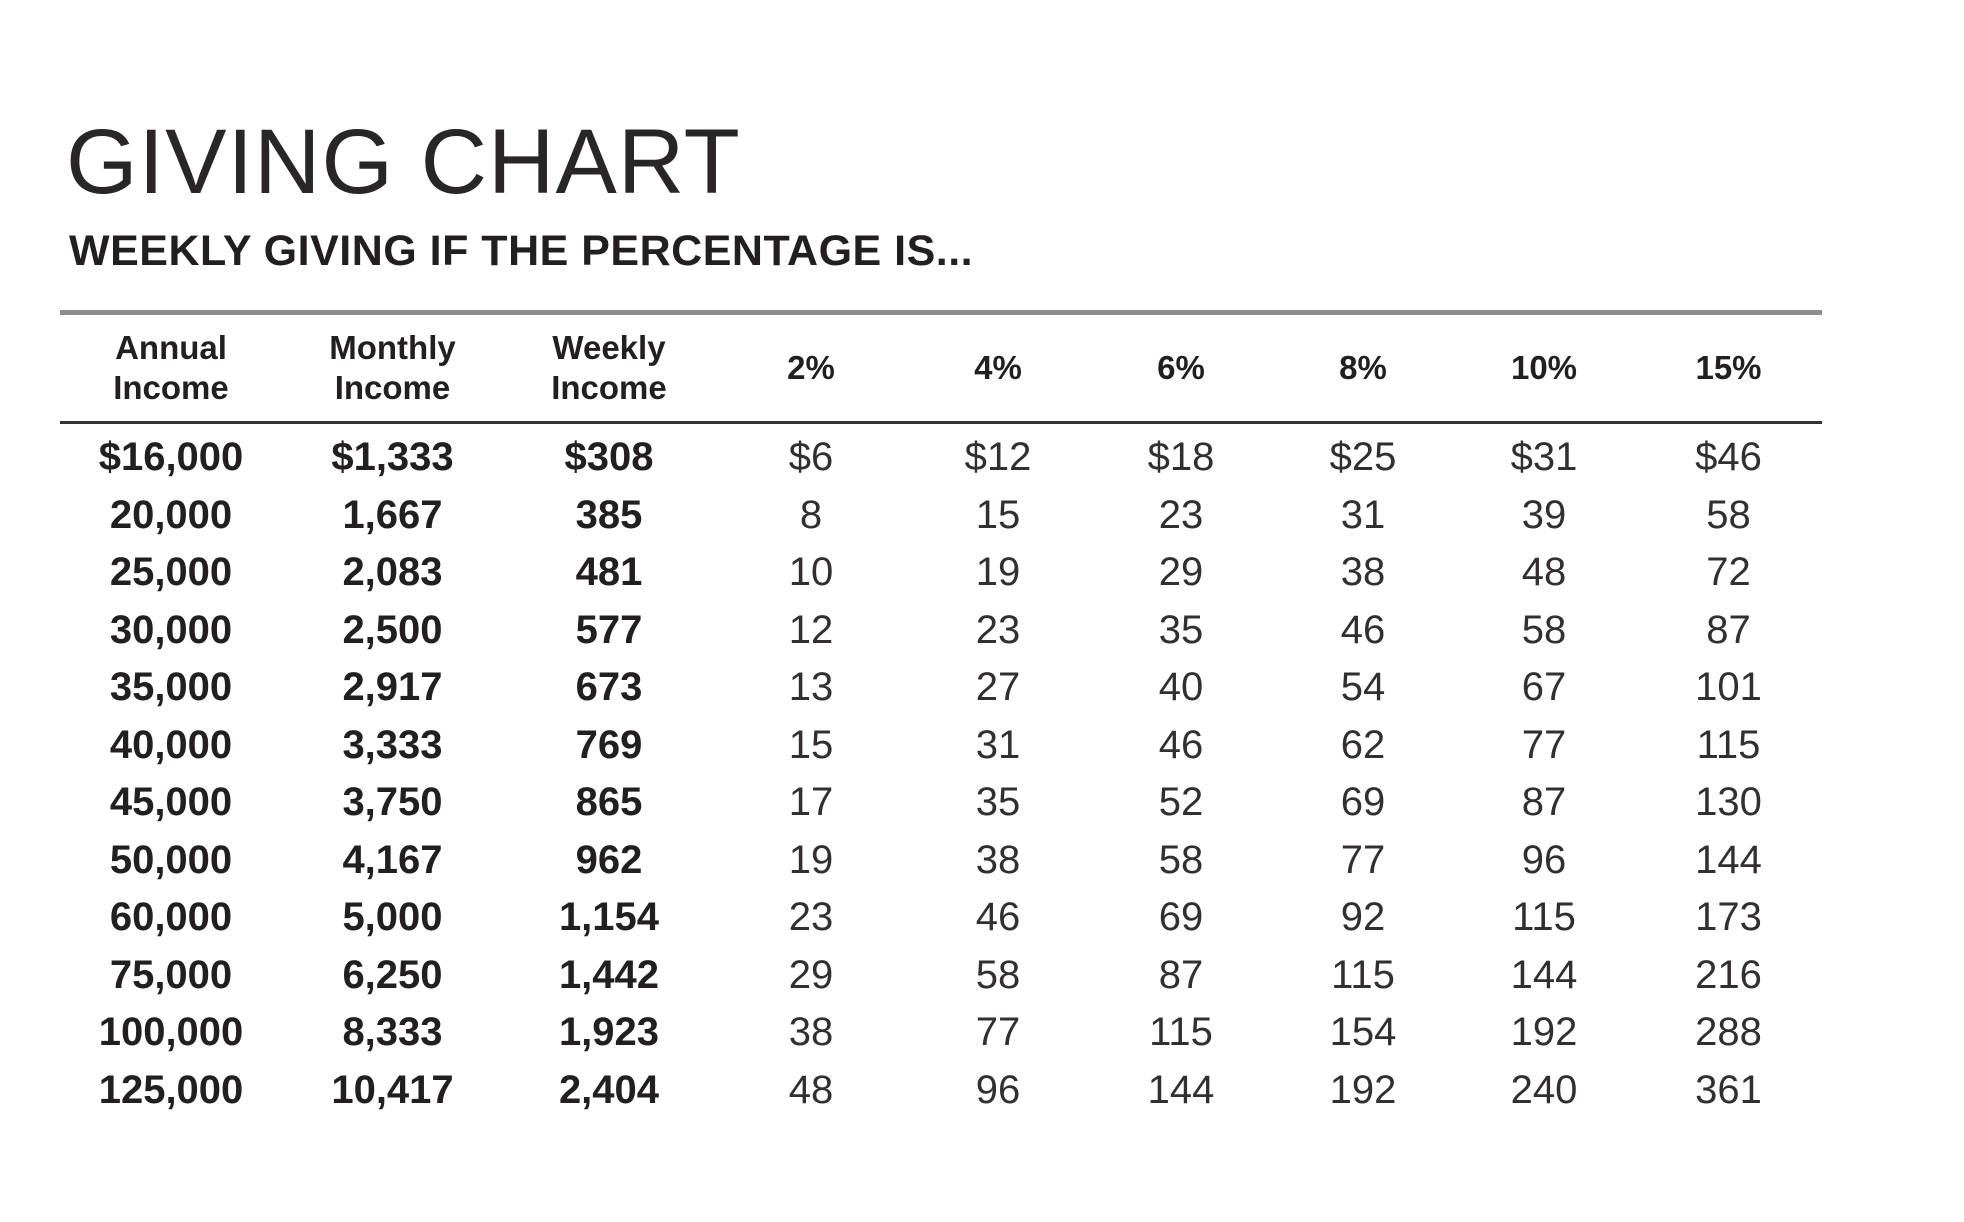  What do you see at coordinates (1544, 687) in the screenshot?
I see `table-cell: 67` at bounding box center [1544, 687].